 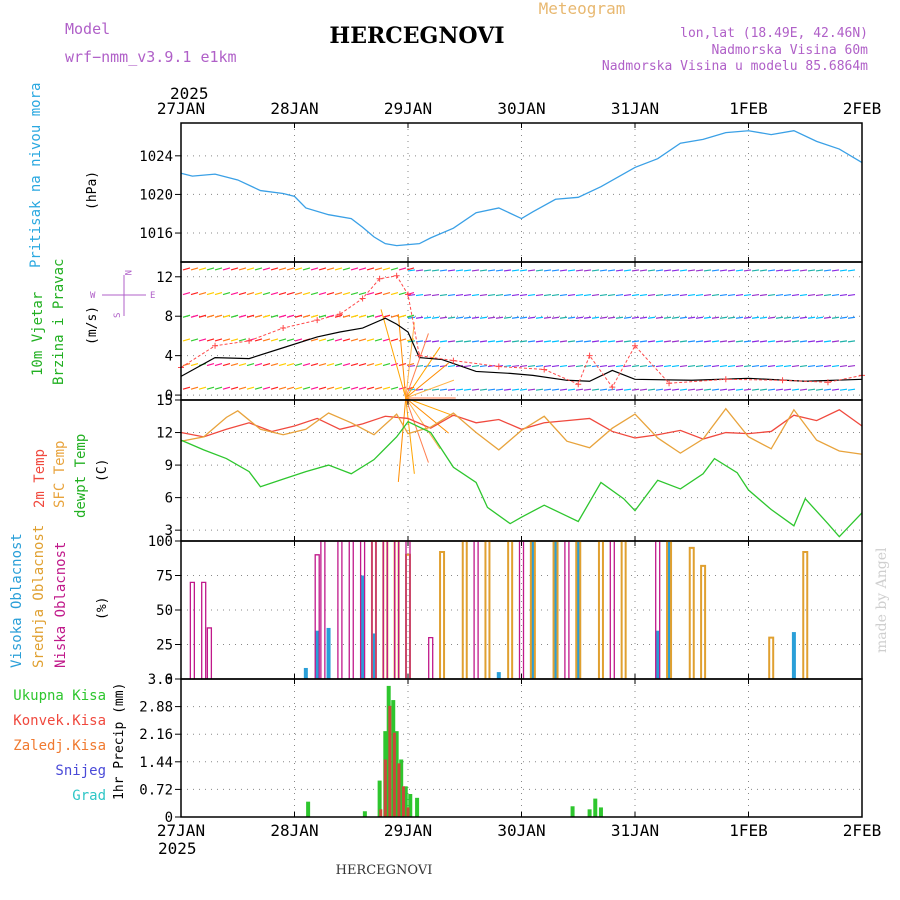 What do you see at coordinates (164, 401) in the screenshot?
I see `y-tick-label: 15` at bounding box center [164, 401].